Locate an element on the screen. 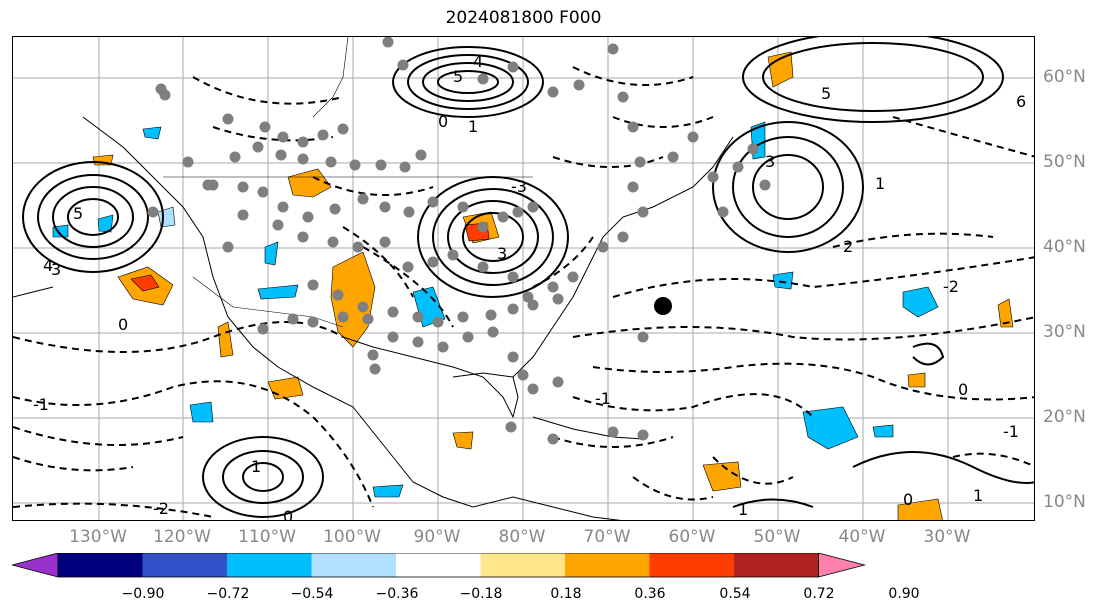  contour-label: -3 is located at coordinates (519, 186).